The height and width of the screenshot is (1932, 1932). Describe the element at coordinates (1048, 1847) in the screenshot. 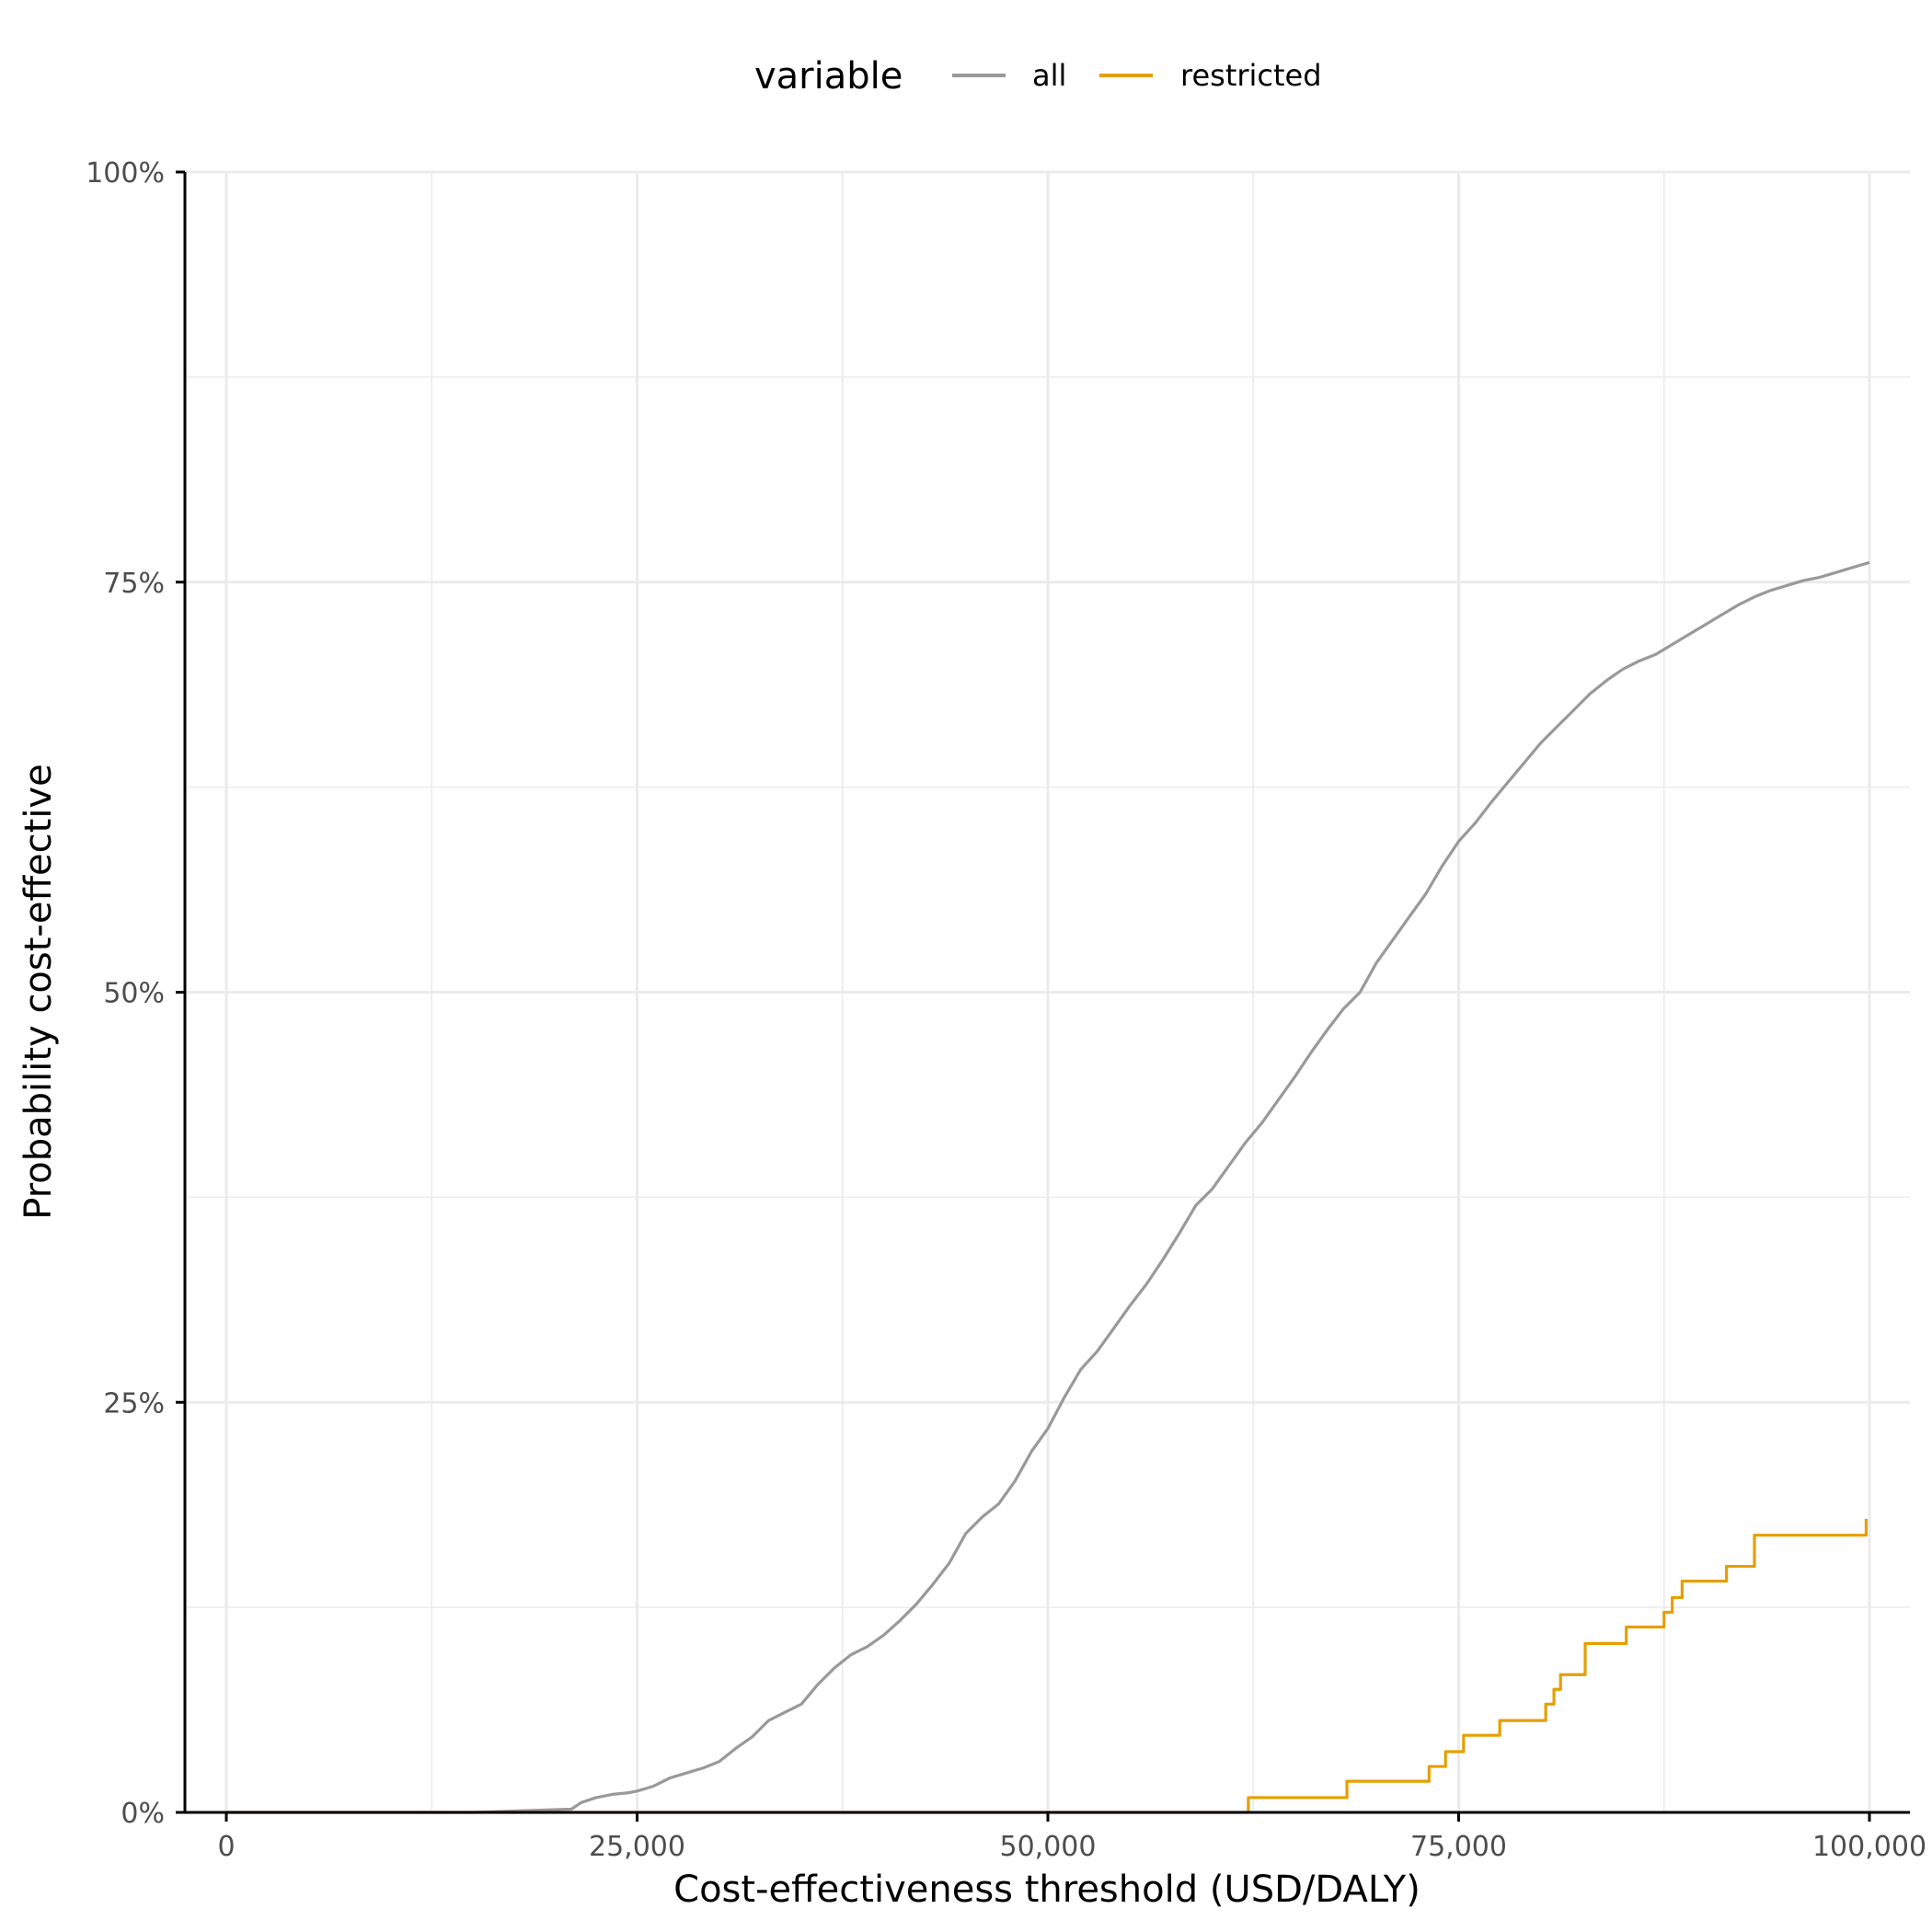

I see `x-tick-label: 50,000` at that location.